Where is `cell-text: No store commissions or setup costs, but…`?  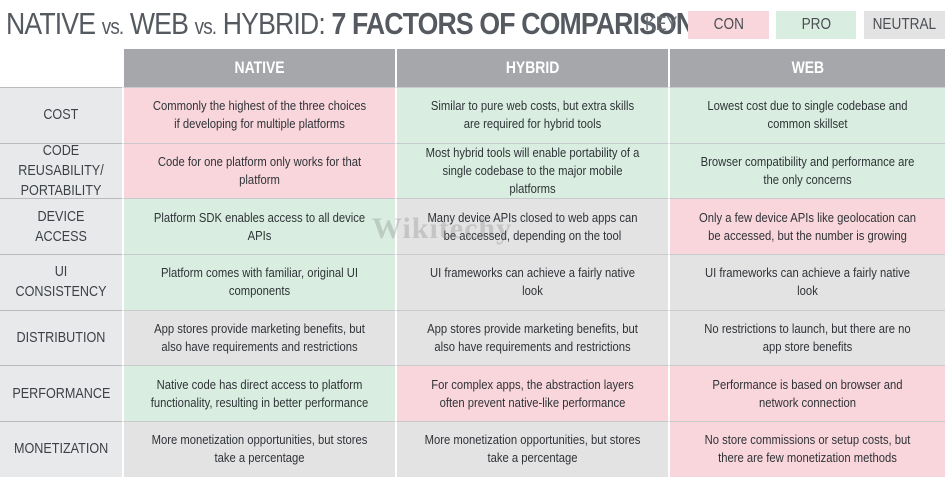
cell-text: No store commissions or setup costs, but… is located at coordinates (807, 449).